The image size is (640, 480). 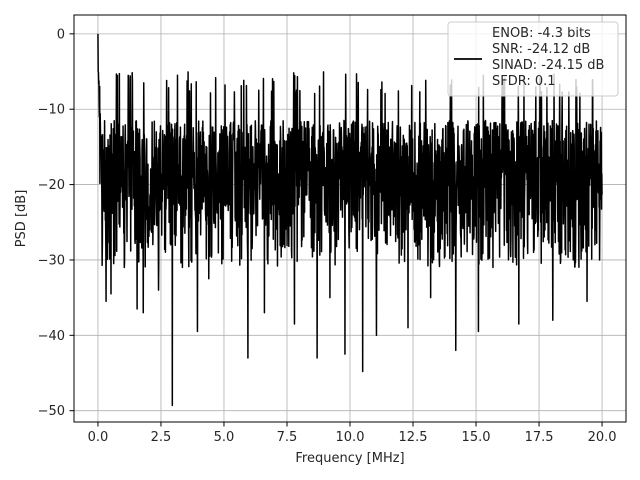 I want to click on x-tick-label: 0.0, so click(x=98, y=437).